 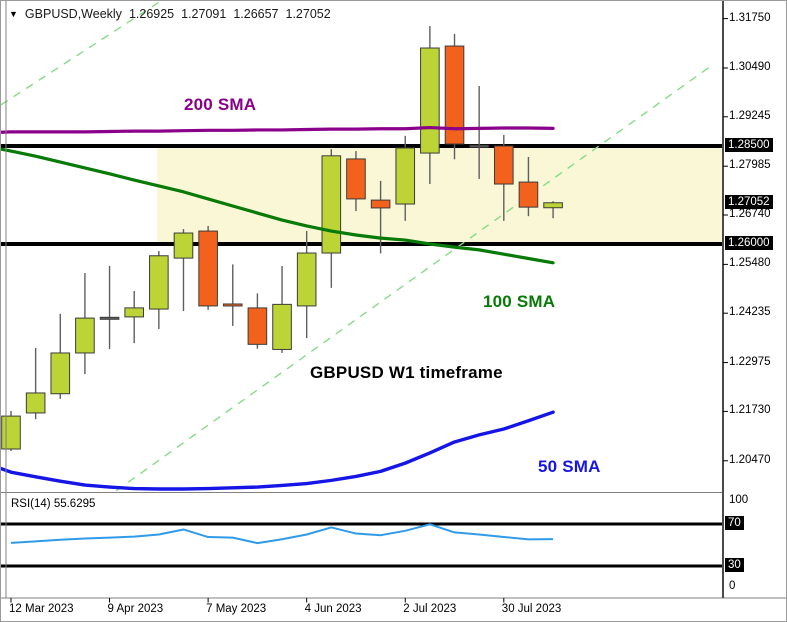 What do you see at coordinates (750, 410) in the screenshot?
I see `price-tick-label: 1.21730` at bounding box center [750, 410].